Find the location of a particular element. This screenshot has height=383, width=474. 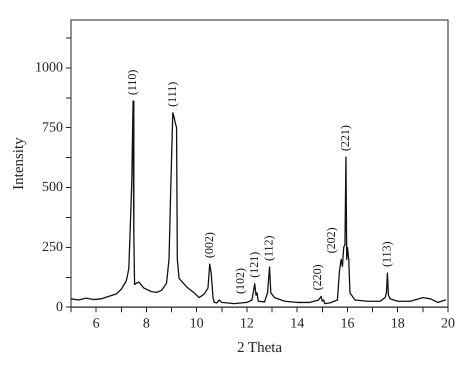

annotation: (112) is located at coordinates (269, 248).